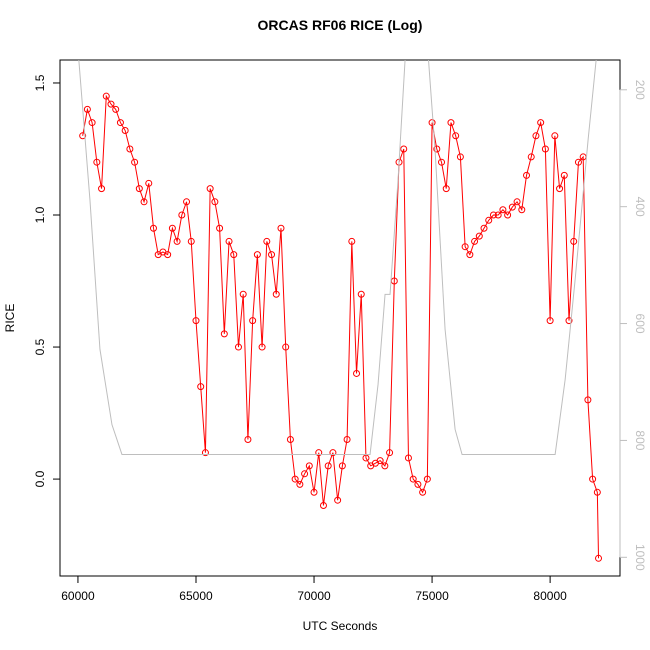 This screenshot has height=650, width=650. I want to click on chart-title: ORCAS RF06 RICE (Log), so click(340, 25).